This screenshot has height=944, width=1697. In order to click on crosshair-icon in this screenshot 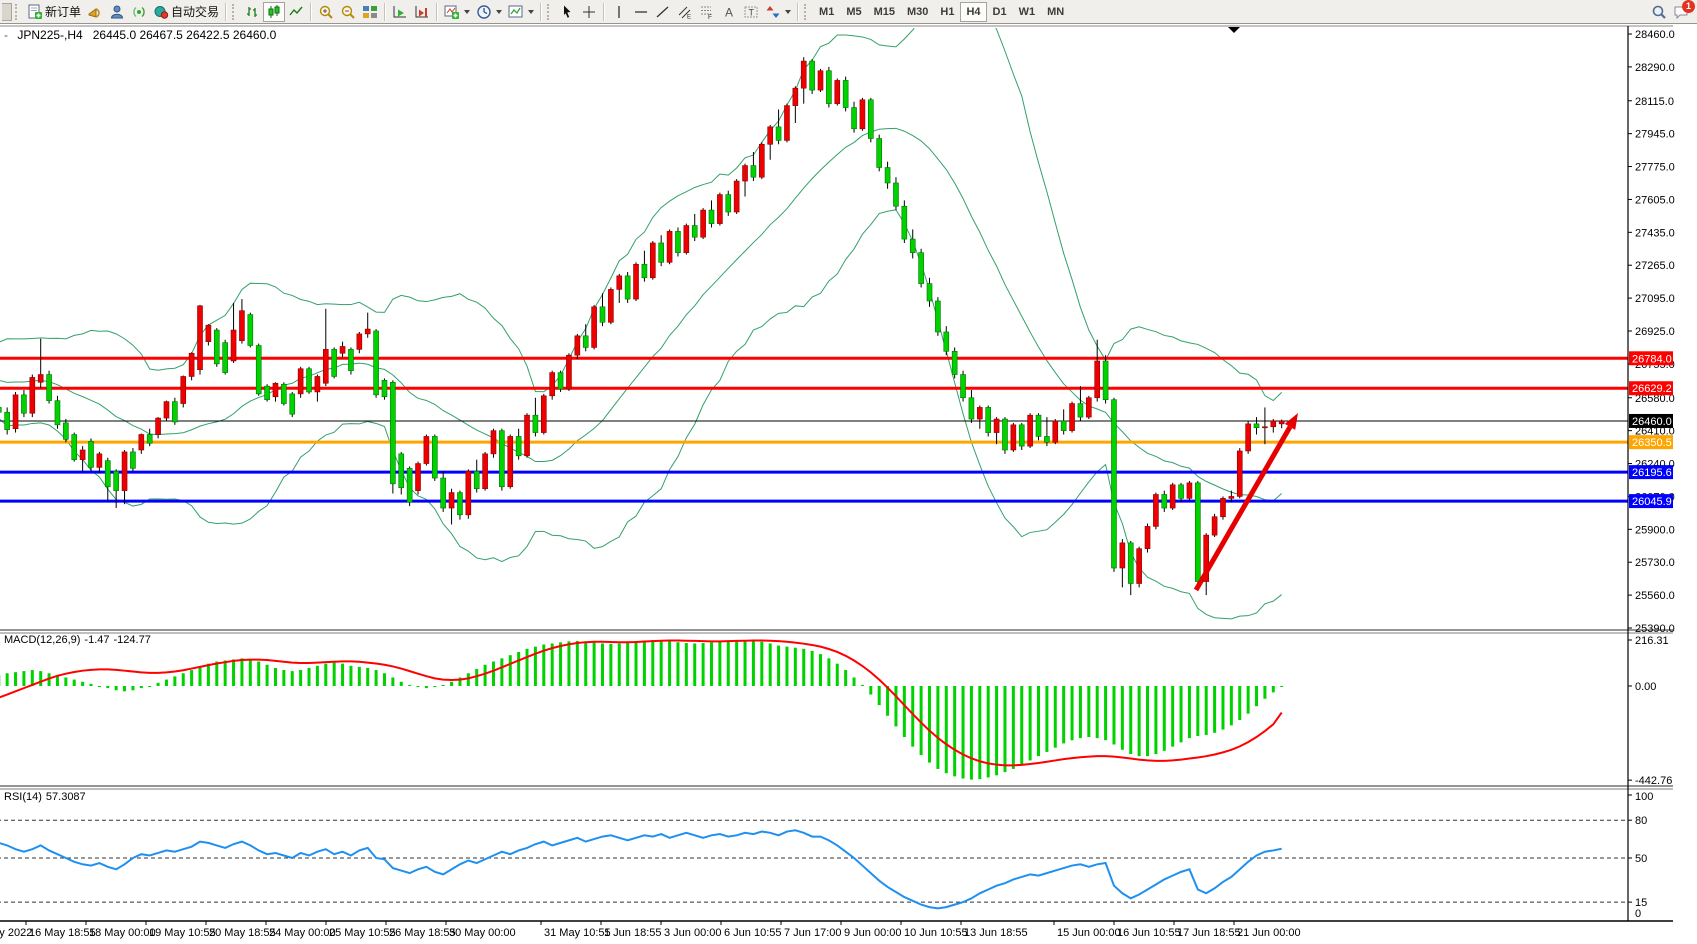, I will do `click(589, 11)`.